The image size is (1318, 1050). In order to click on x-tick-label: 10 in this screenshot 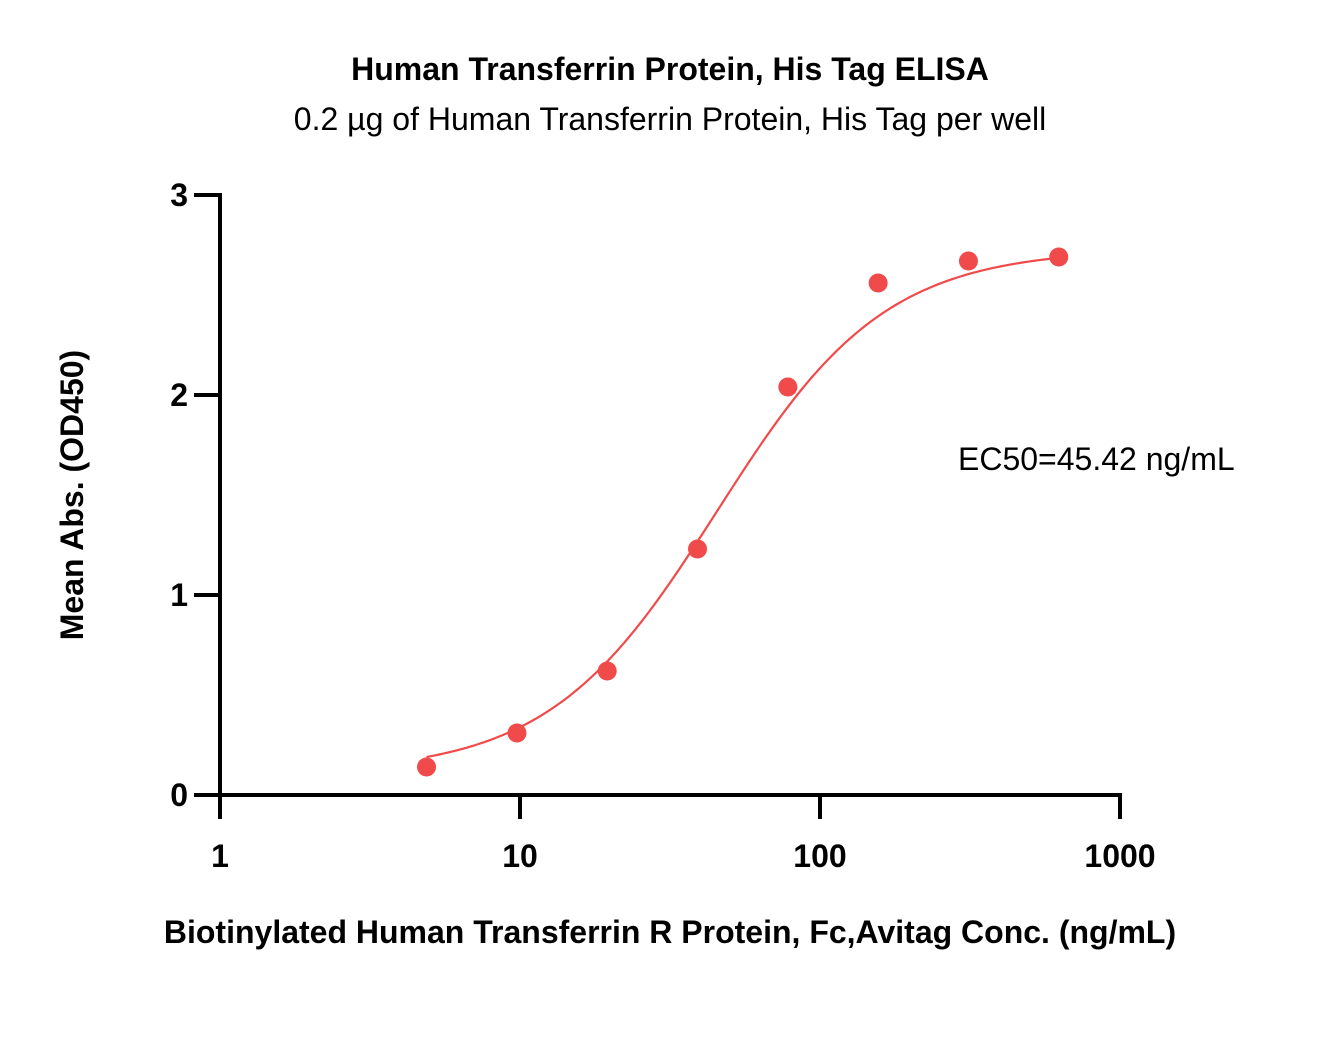, I will do `click(520, 856)`.